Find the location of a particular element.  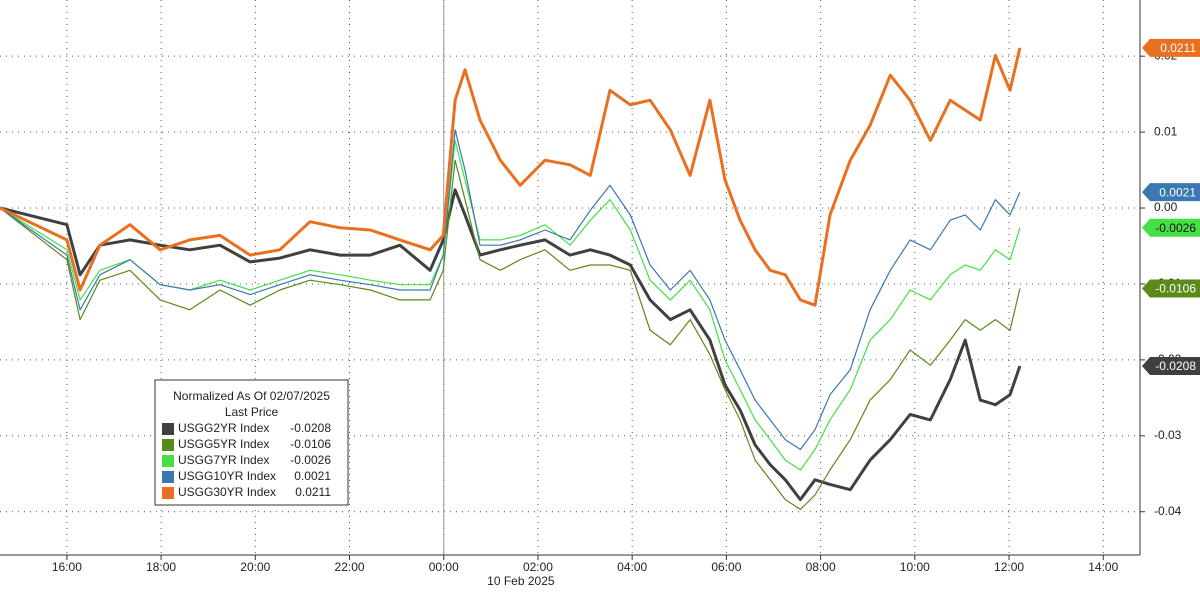

legend-value: 0.0211 is located at coordinates (313, 492).